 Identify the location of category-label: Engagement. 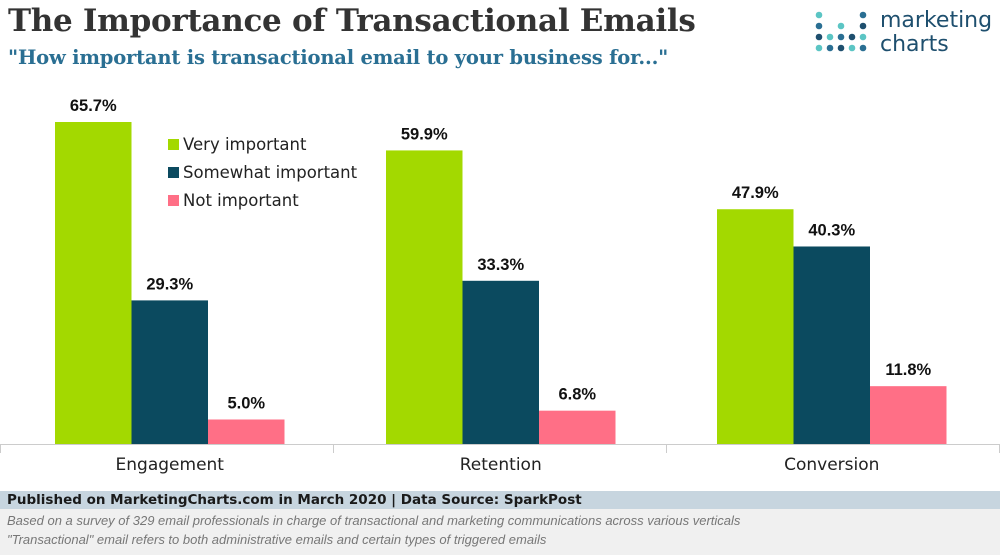
(170, 465).